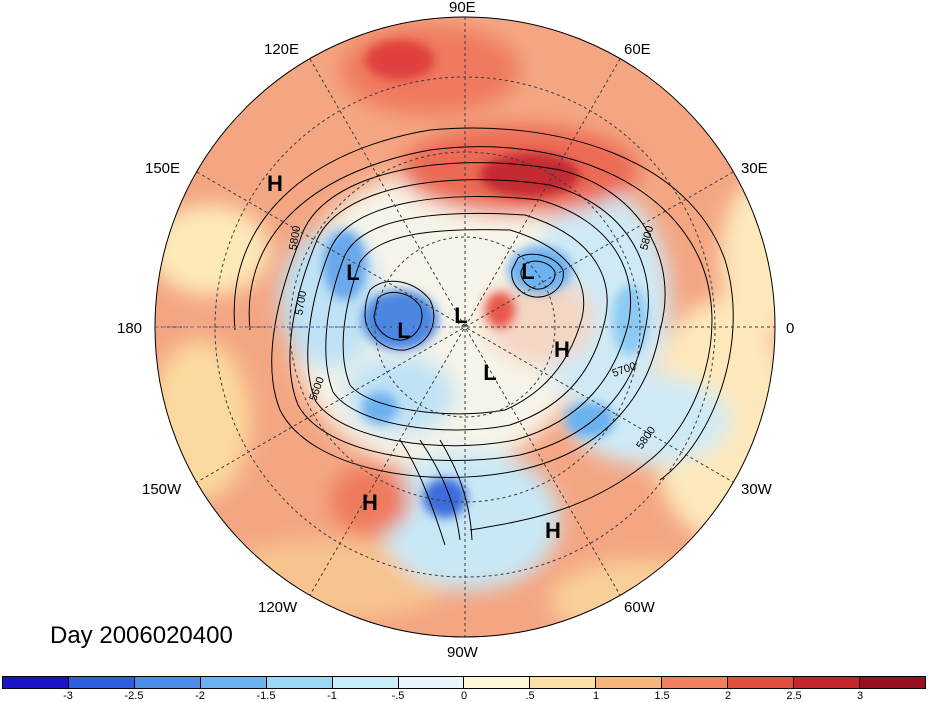  Describe the element at coordinates (163, 168) in the screenshot. I see `lon-label-150e: 150E` at that location.